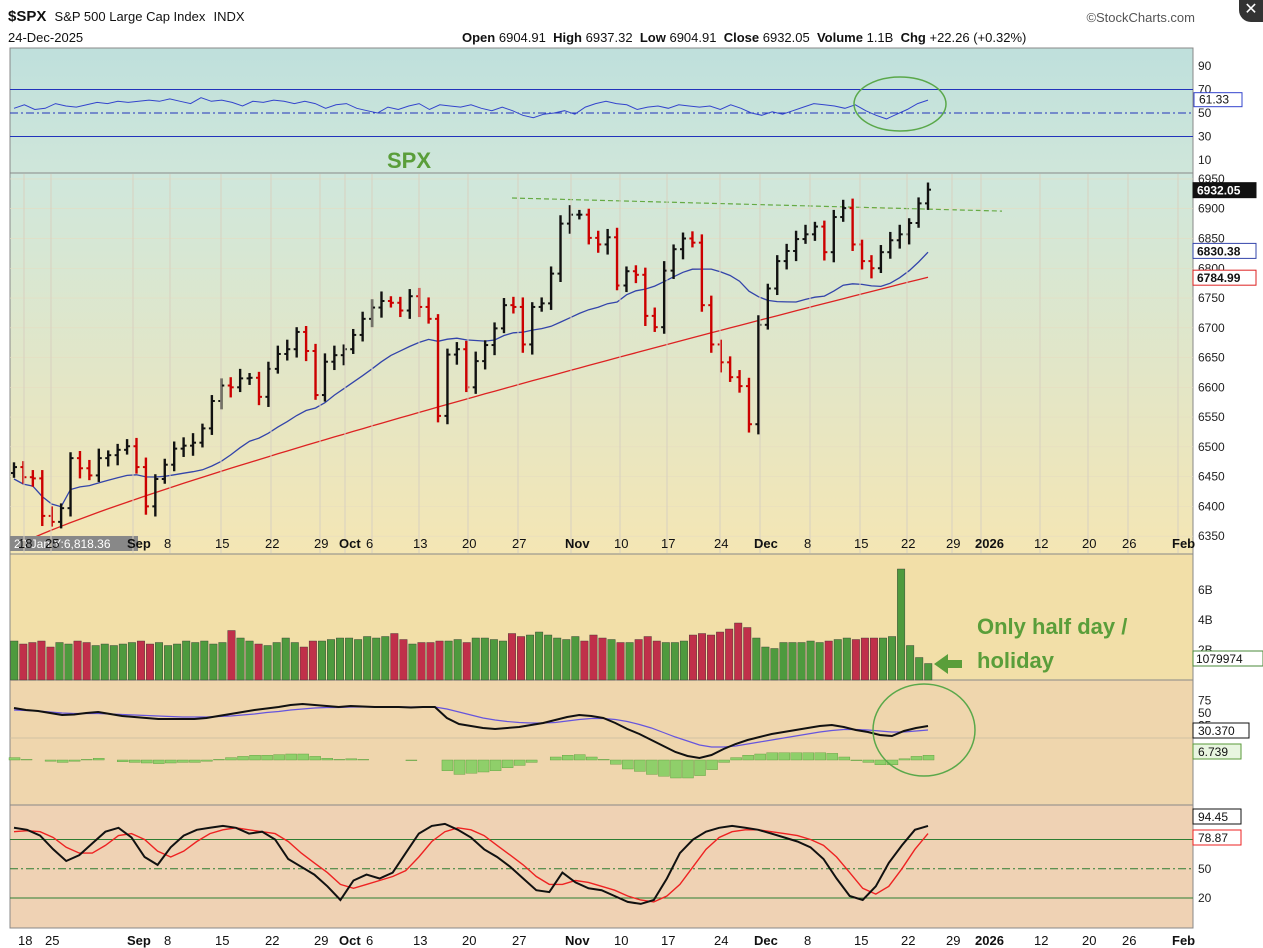 This screenshot has width=1263, height=948. I want to click on x-tick-label-bottom: 25, so click(52, 940).